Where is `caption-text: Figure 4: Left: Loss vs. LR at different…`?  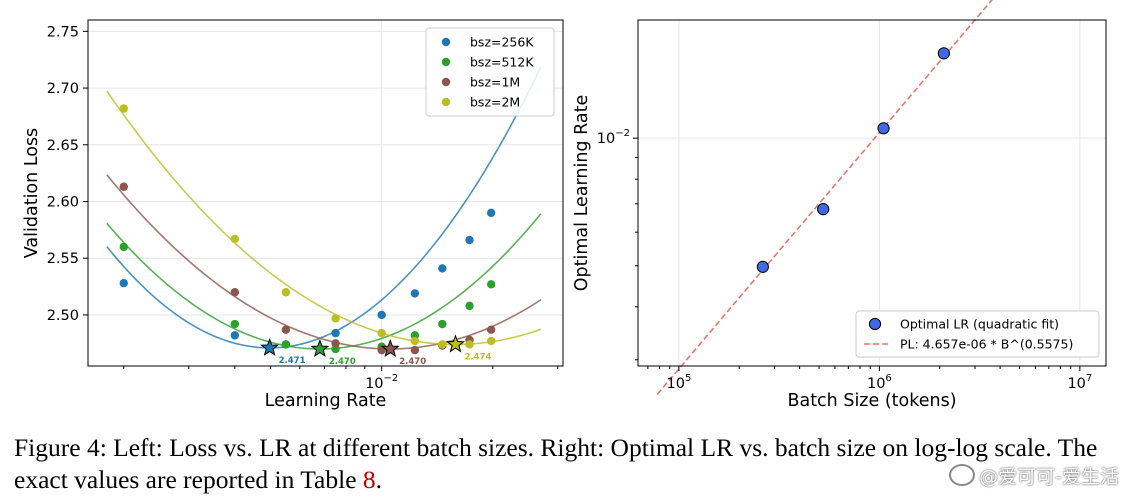 caption-text: Figure 4: Left: Loss vs. LR at different… is located at coordinates (556, 463).